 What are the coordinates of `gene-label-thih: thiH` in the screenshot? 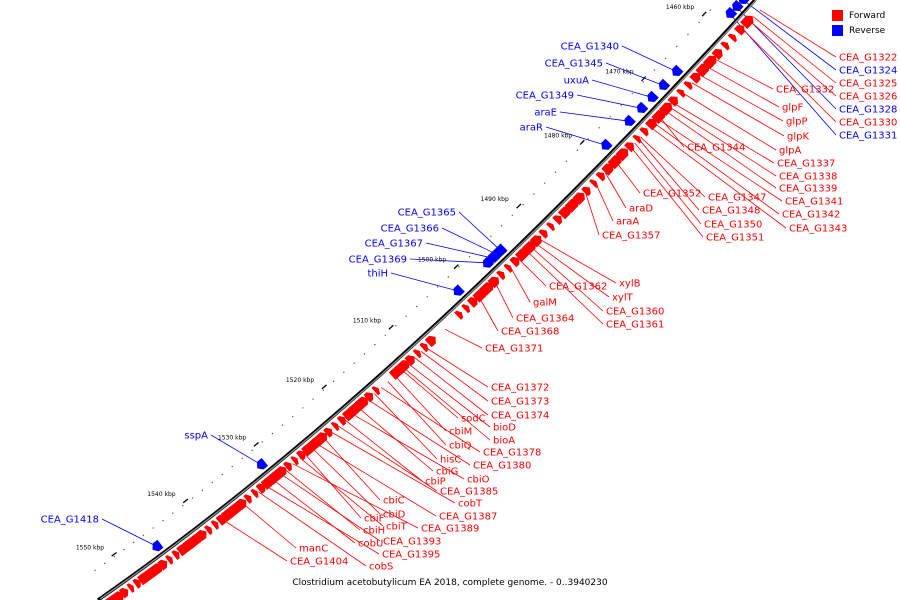 It's located at (377, 274).